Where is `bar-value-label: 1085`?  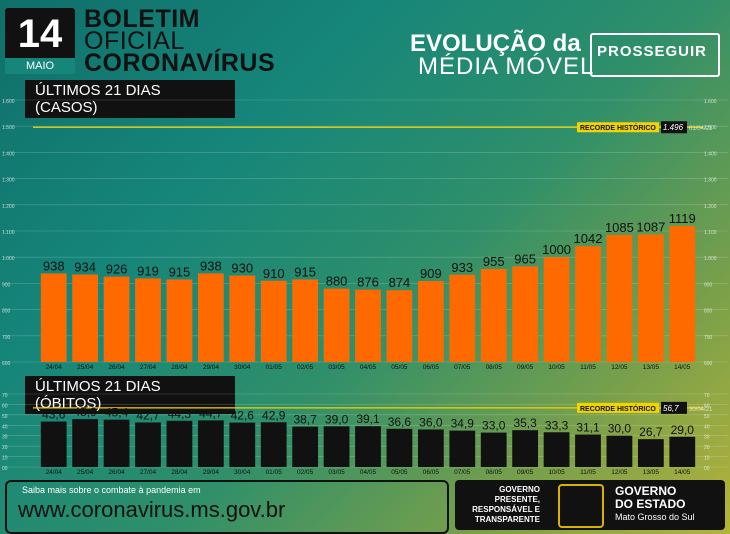
bar-value-label: 1085 is located at coordinates (619, 227).